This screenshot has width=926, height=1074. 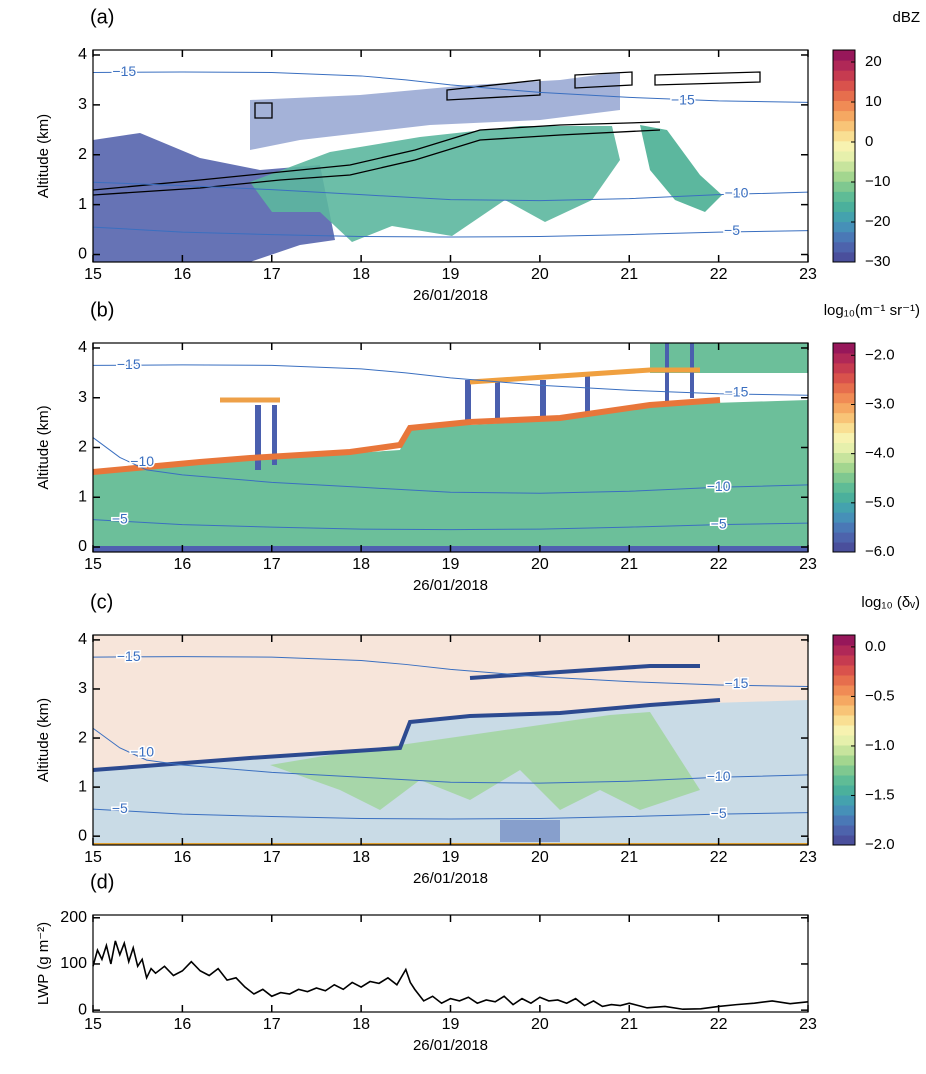 What do you see at coordinates (872, 310) in the screenshot?
I see `colorbar-title: log₁₀(m⁻¹ sr⁻¹)` at bounding box center [872, 310].